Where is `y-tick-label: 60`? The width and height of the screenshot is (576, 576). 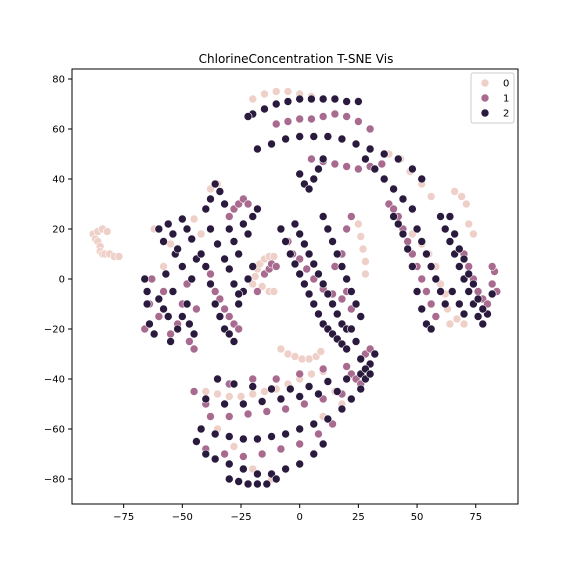
y-tick-label: 60 is located at coordinates (58, 130).